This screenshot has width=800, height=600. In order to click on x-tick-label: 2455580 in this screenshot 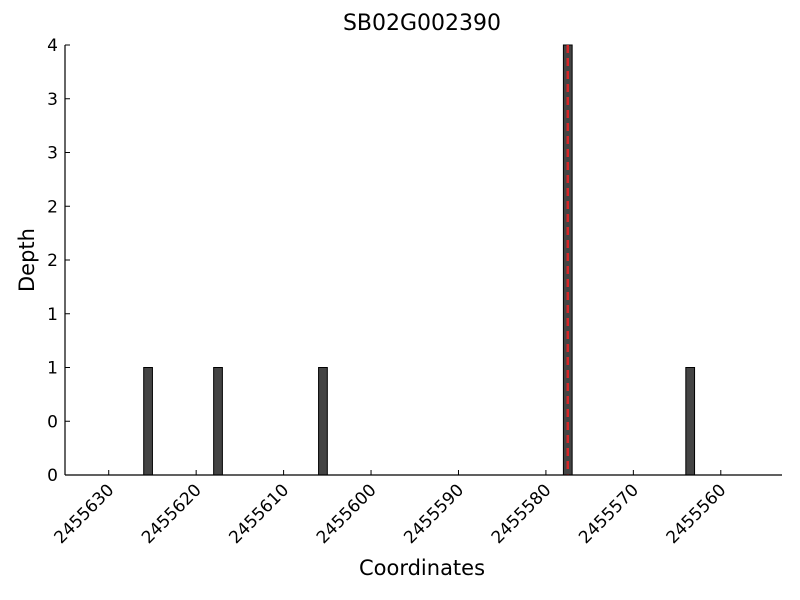, I will do `click(522, 514)`.